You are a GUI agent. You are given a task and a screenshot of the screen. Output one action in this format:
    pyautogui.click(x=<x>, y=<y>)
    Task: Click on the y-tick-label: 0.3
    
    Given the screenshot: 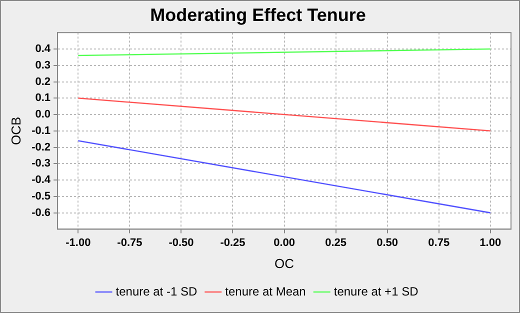 What is the action you would take?
    pyautogui.click(x=43, y=65)
    